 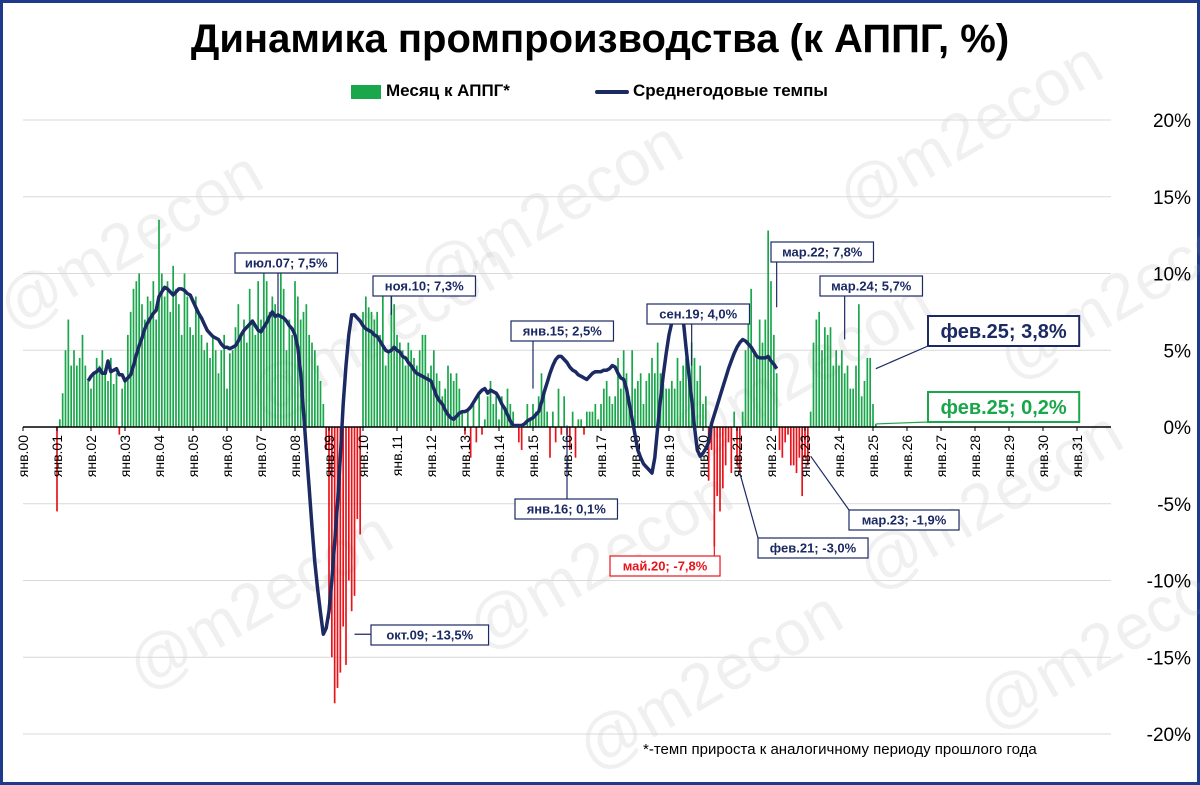 I want to click on x-tick-label: янв.02, so click(x=91, y=456).